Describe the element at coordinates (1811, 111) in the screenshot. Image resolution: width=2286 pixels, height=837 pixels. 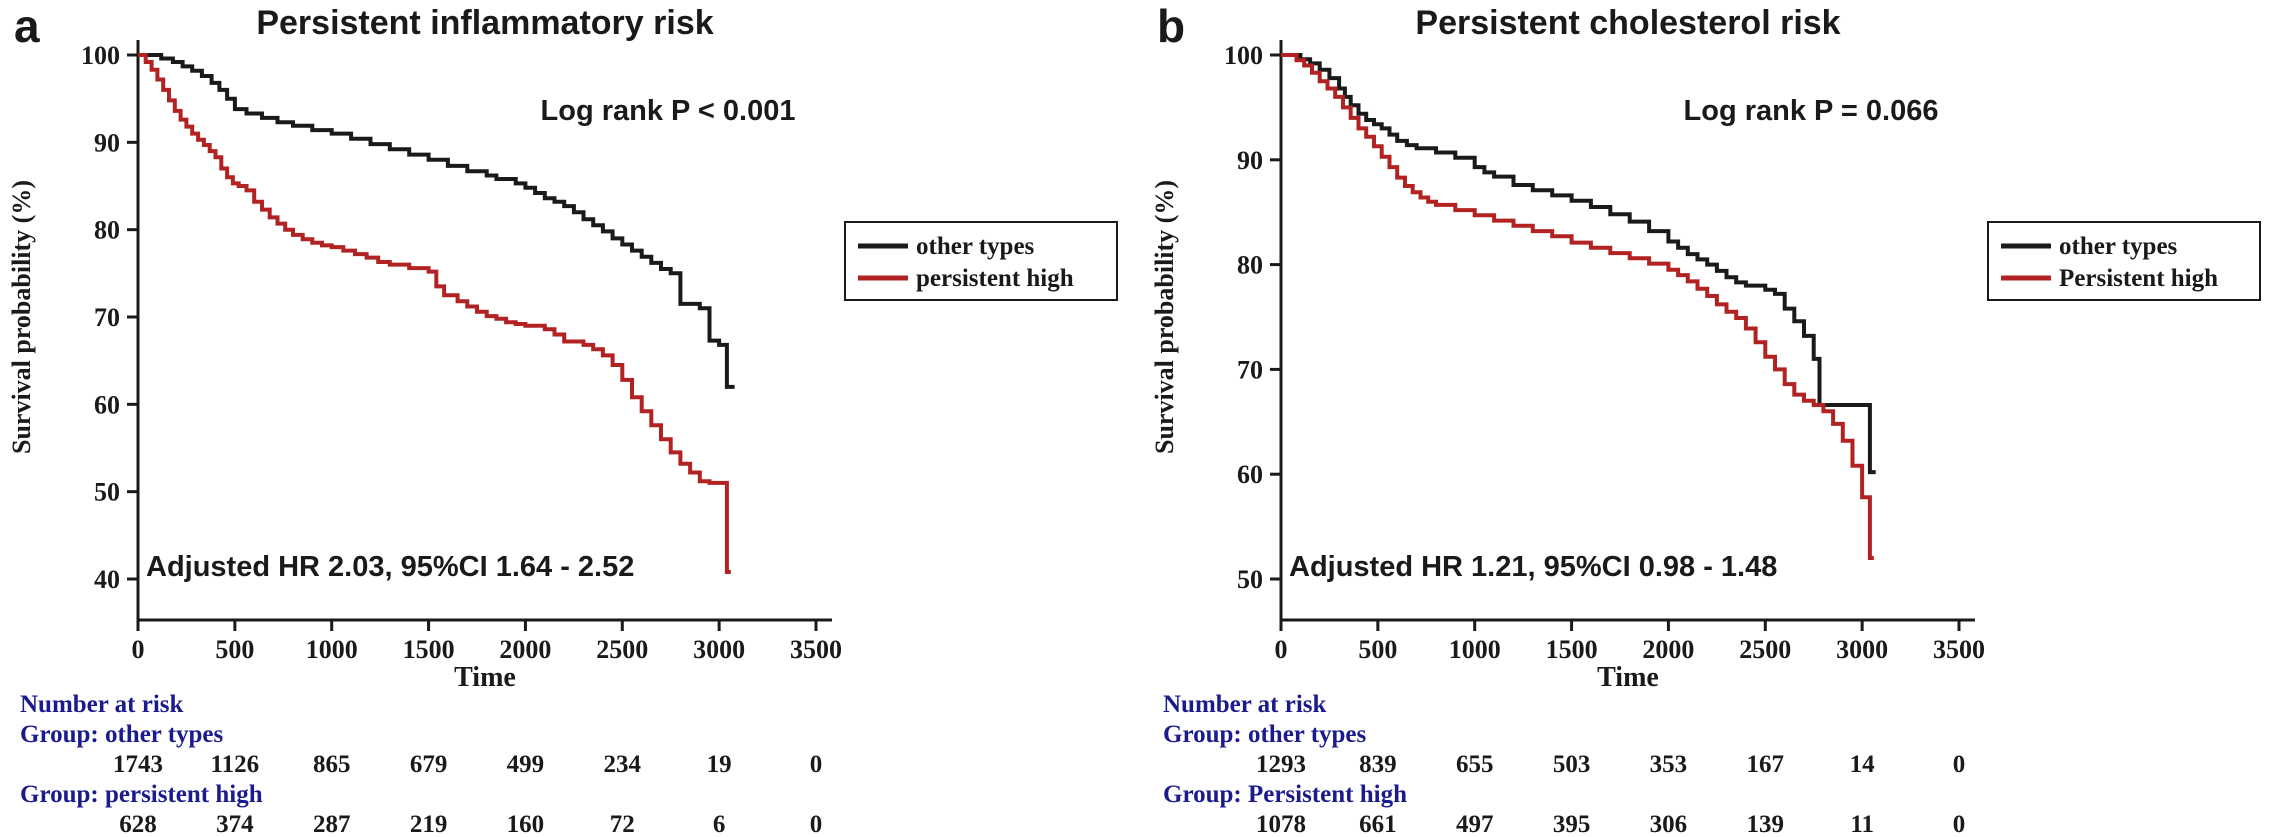
I see `log-rank-annotation: Log rank P = 0.066` at that location.